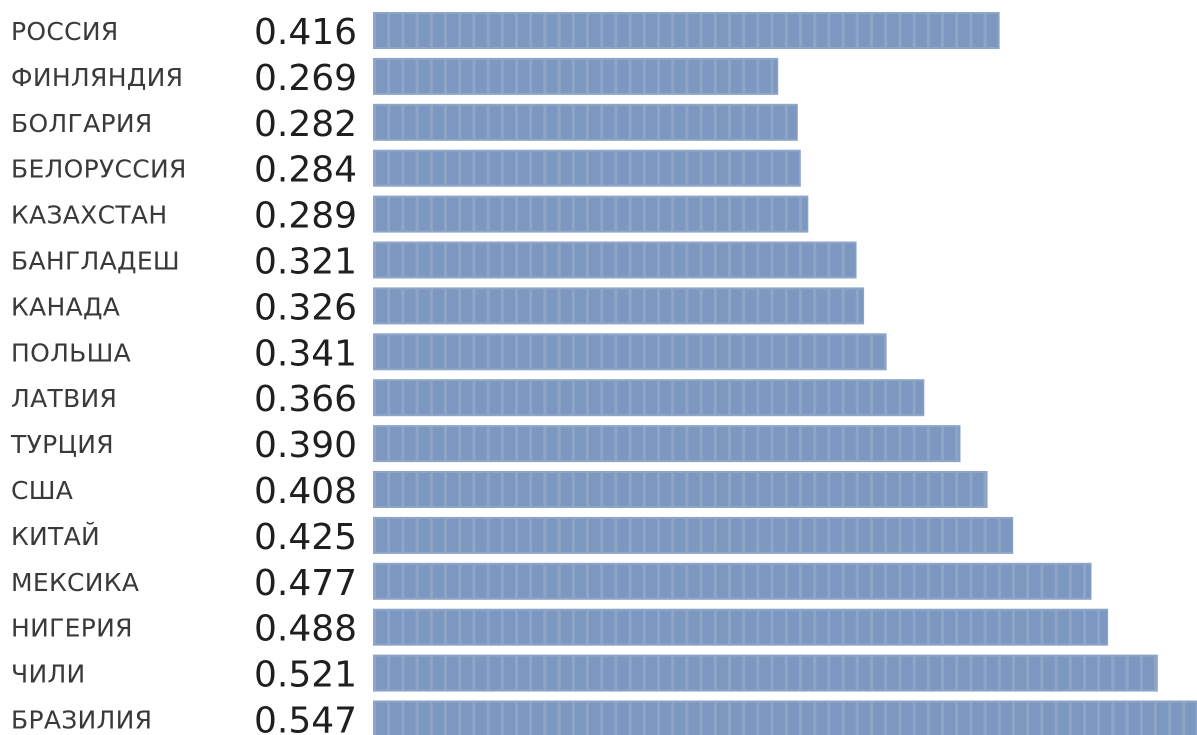  I want to click on value-label: 0.547, so click(305, 718).